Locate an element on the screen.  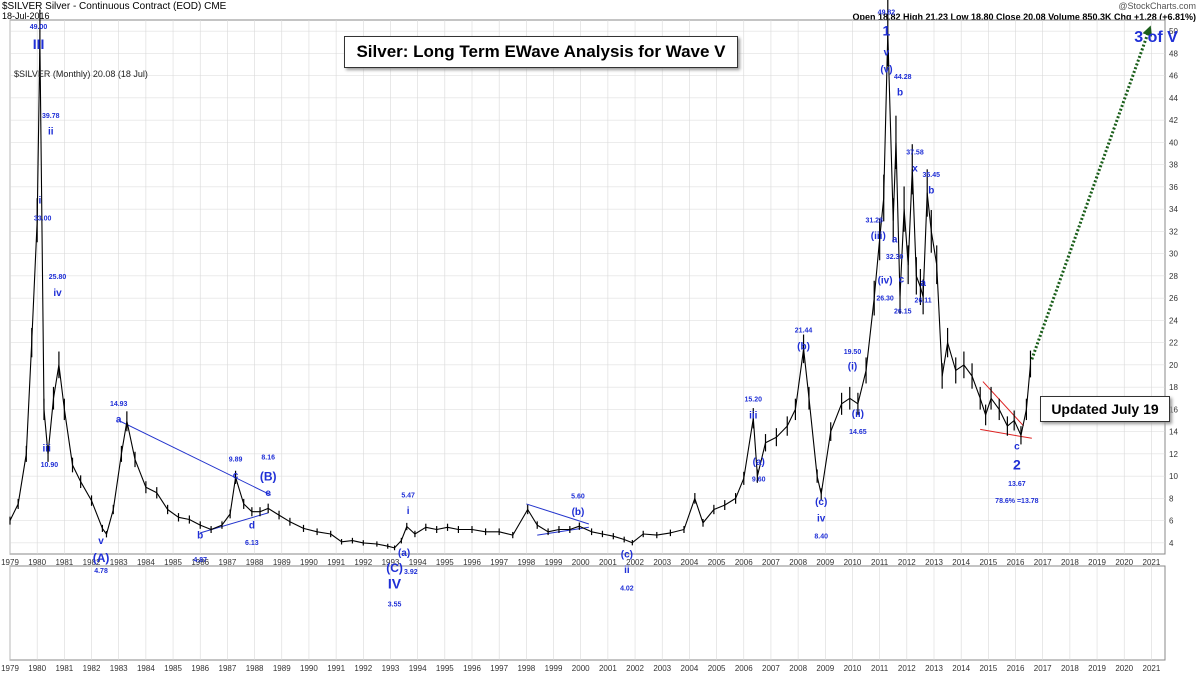
x-tick-label-lower: 2013 is located at coordinates (934, 668).